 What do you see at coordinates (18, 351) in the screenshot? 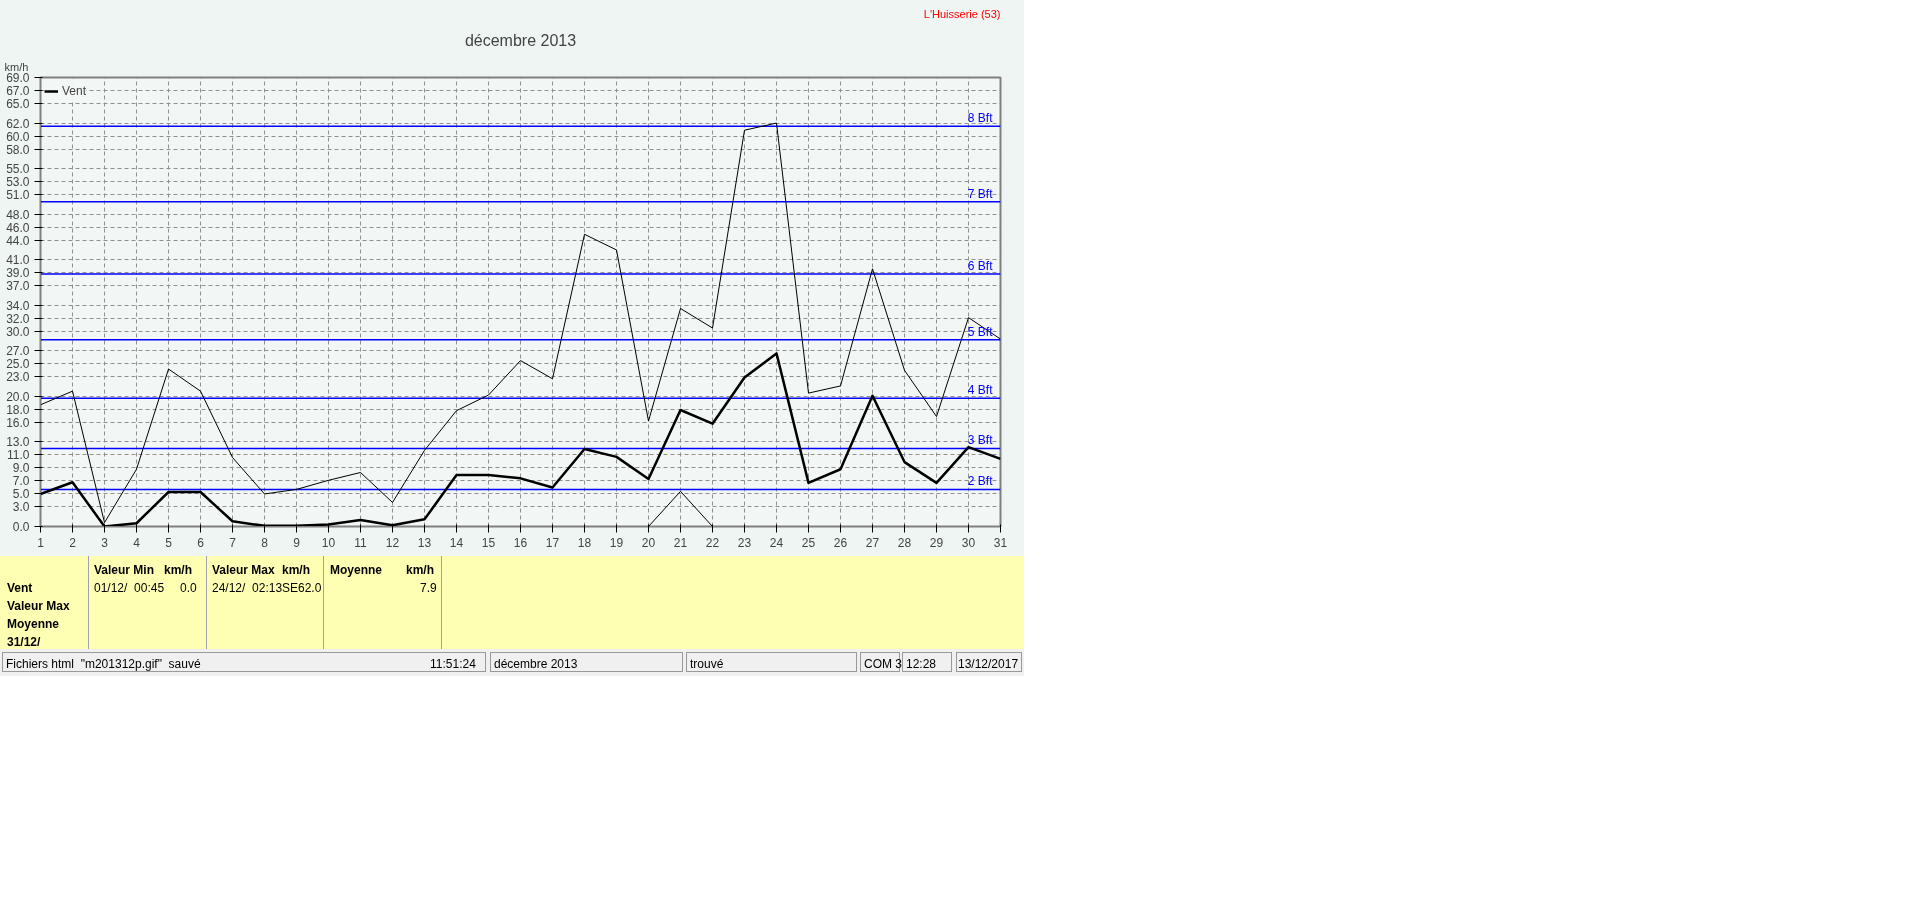
I see `y-tick-label: 27.0` at bounding box center [18, 351].